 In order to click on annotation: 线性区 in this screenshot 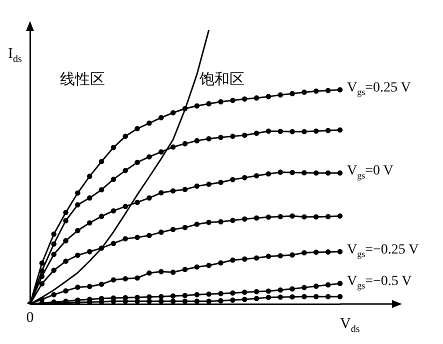, I will do `click(83, 79)`.